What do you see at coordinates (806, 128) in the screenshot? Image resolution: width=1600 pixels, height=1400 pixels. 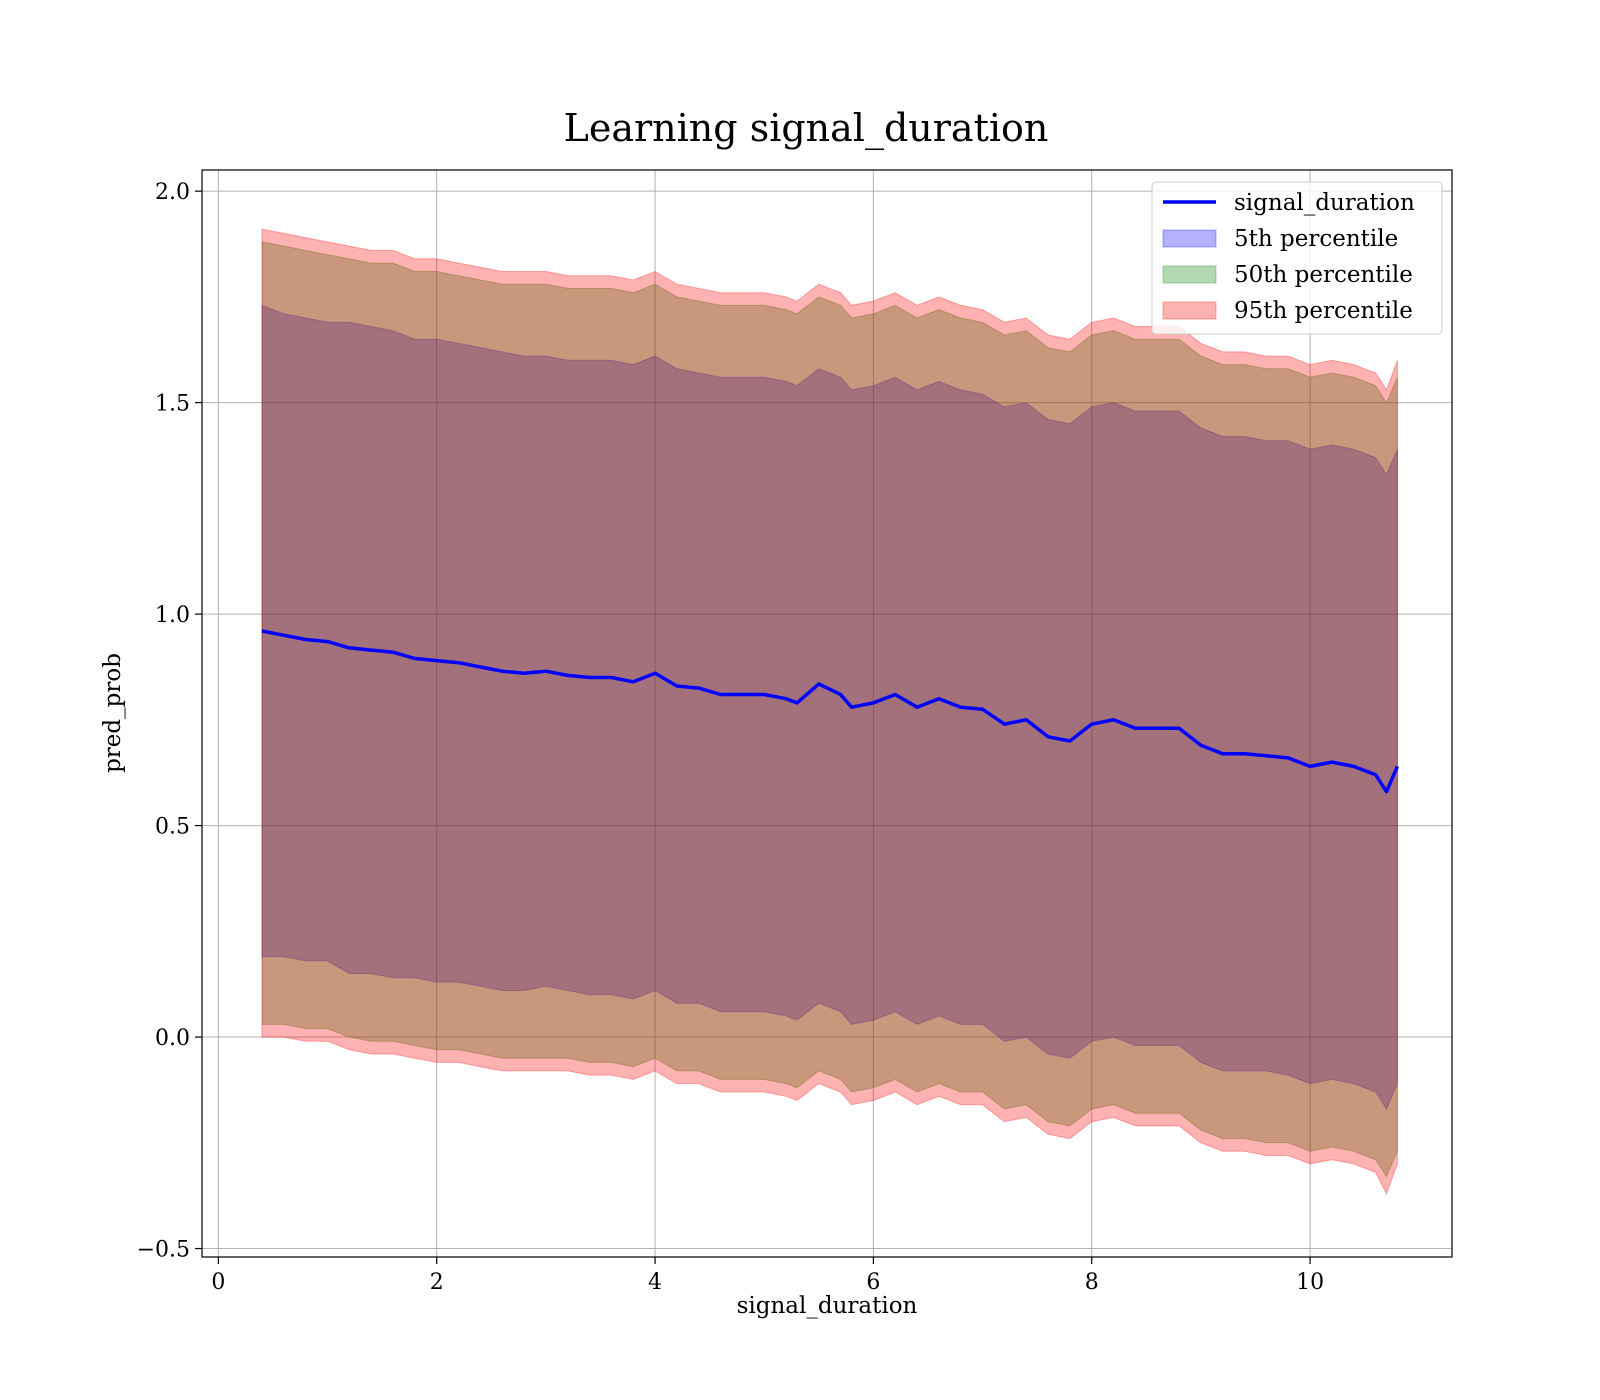 I see `chart-title: Learning signal_duration` at bounding box center [806, 128].